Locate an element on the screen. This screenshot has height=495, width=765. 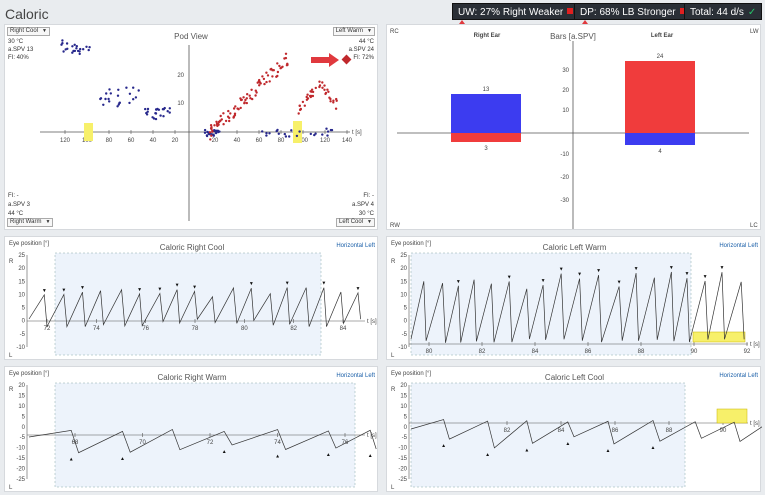
tr-fi: FI: 72% is located at coordinates (363, 58).